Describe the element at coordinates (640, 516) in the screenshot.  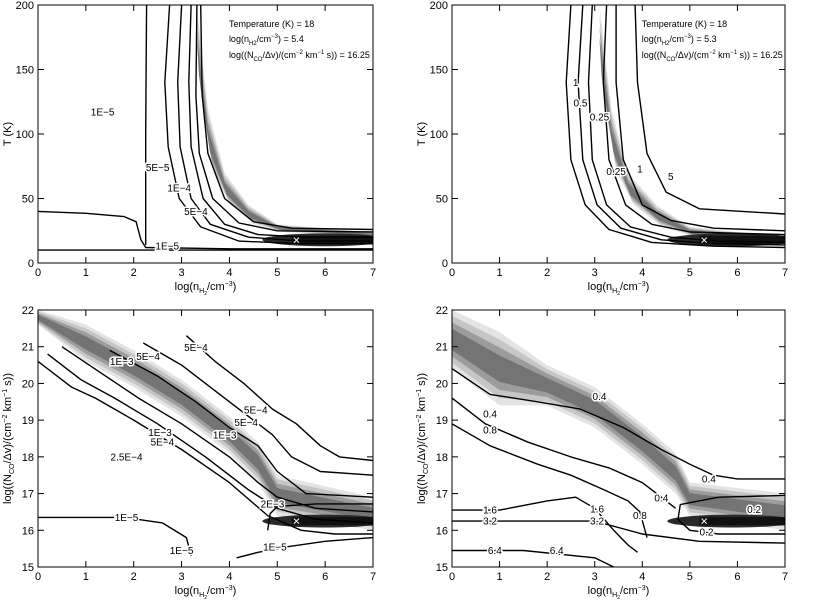
I see `contour-label: 0.8` at that location.